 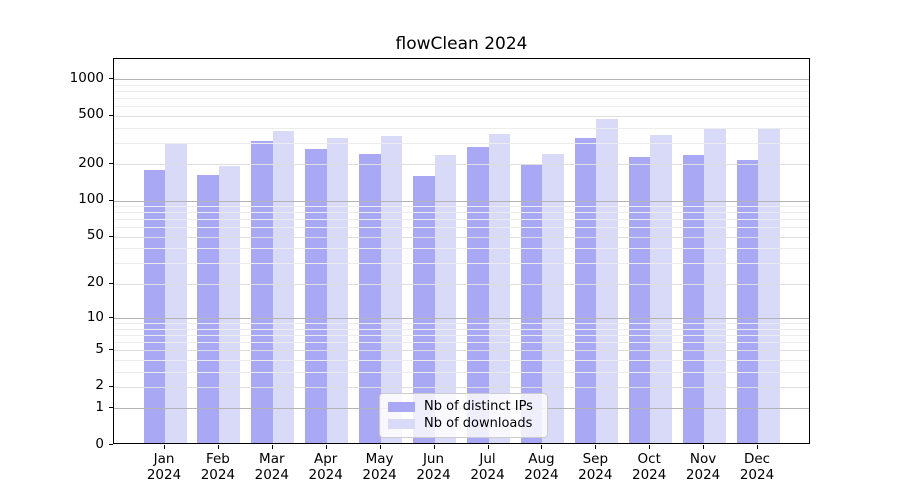 What do you see at coordinates (217, 459) in the screenshot?
I see `x-tick-month: Feb` at bounding box center [217, 459].